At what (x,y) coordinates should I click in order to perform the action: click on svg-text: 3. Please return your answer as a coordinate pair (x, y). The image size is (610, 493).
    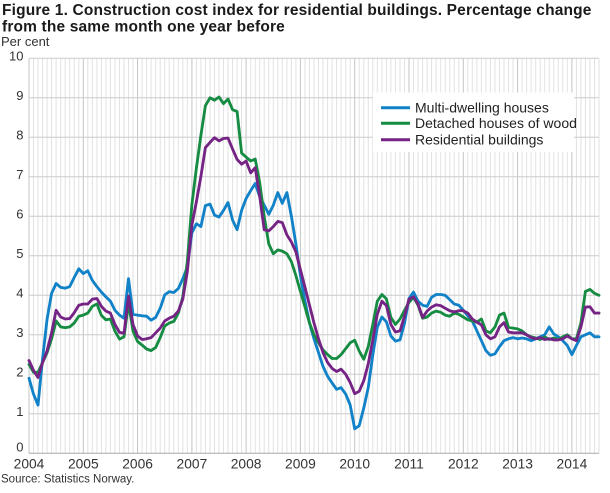
    Looking at the image, I should click on (19, 332).